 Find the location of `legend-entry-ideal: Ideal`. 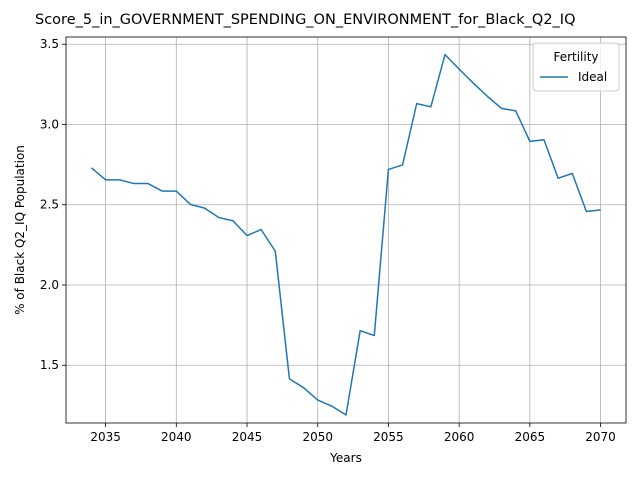

legend-entry-ideal: Ideal is located at coordinates (592, 77).